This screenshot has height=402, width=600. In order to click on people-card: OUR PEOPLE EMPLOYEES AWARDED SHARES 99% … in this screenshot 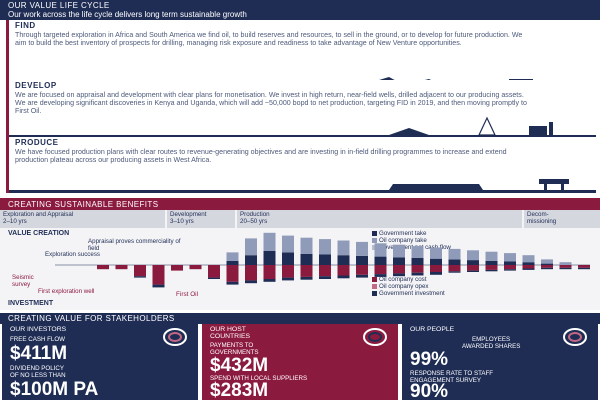, I will do `click(500, 362)`.